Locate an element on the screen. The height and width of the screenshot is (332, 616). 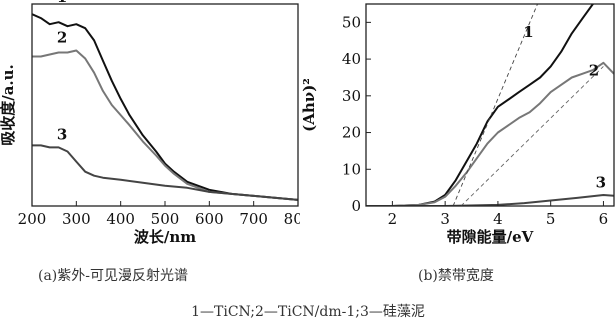
x-tick-label: 800 is located at coordinates (292, 219).